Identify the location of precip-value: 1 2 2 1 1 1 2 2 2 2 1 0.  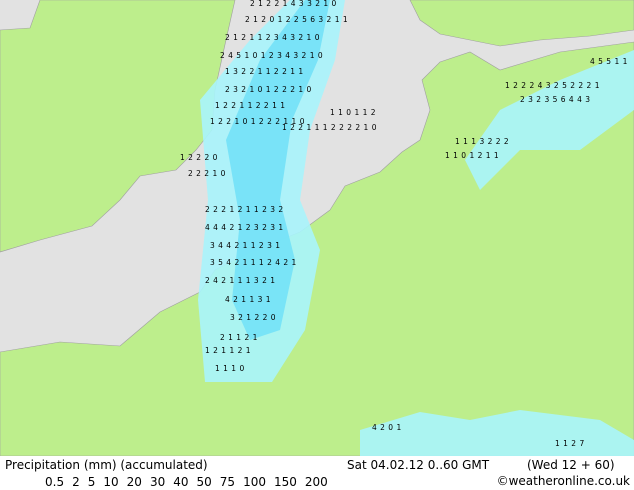
(329, 127).